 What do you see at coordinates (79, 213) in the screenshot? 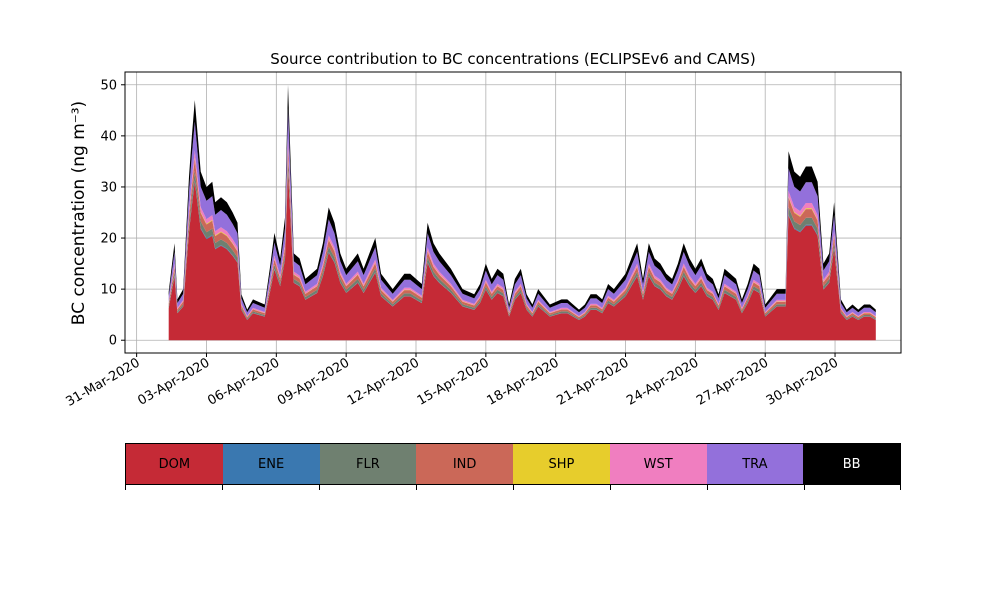
I see `y-axis-label: BC concentration (ng m⁻³)` at bounding box center [79, 213].